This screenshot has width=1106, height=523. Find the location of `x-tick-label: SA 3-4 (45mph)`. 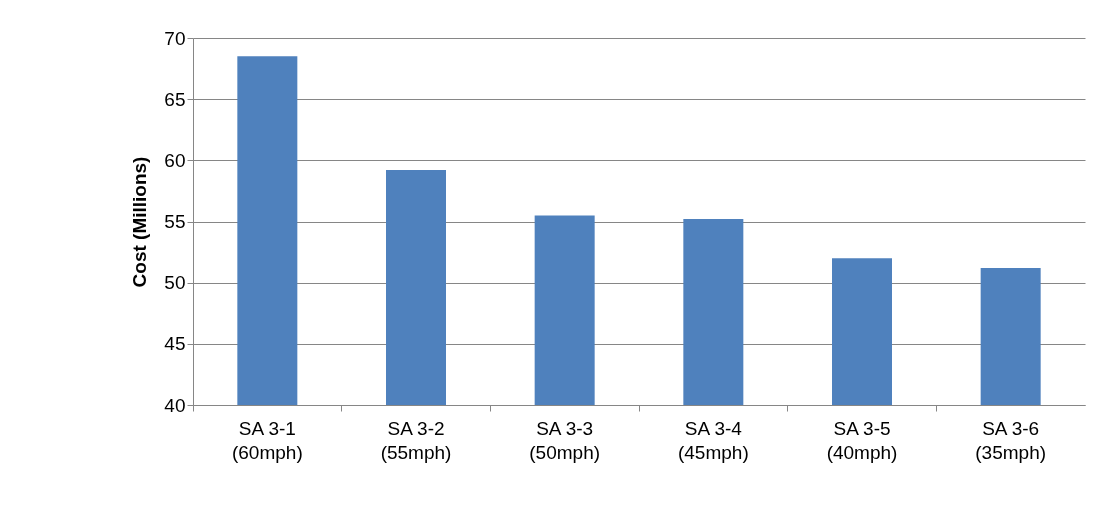

x-tick-label: SA 3-4 (45mph) is located at coordinates (713, 440).